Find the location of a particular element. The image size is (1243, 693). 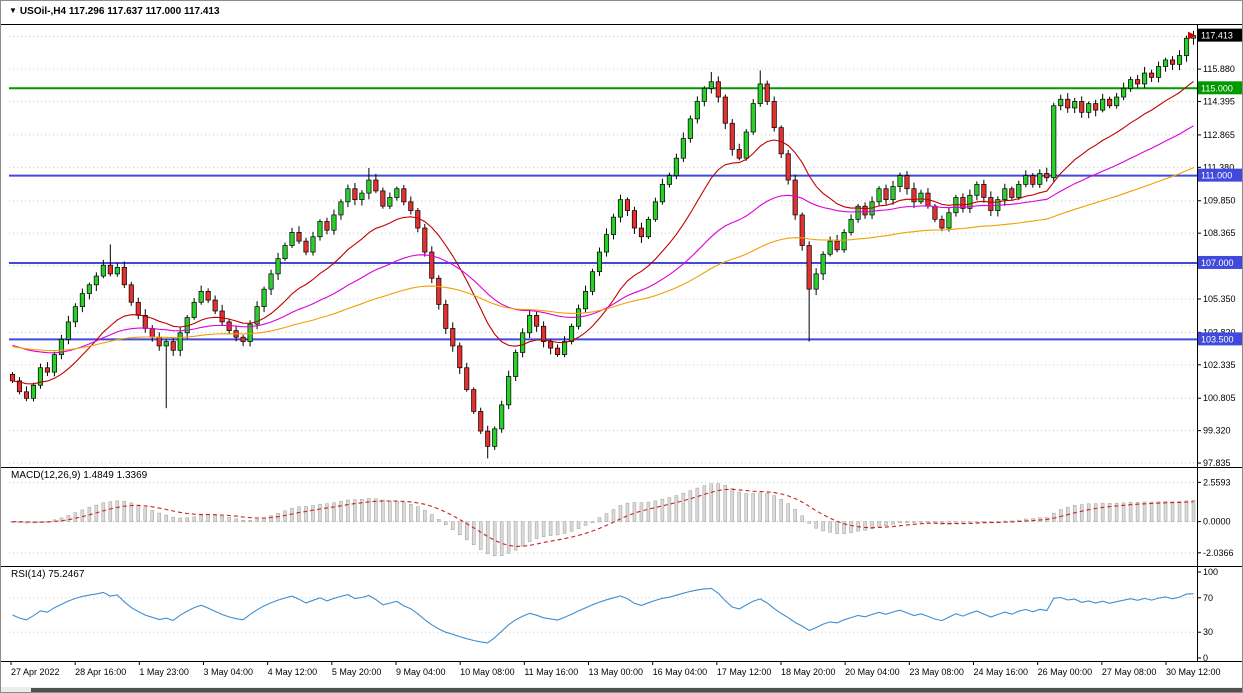

time-axis-label: 16 May 04:00 is located at coordinates (680, 672).